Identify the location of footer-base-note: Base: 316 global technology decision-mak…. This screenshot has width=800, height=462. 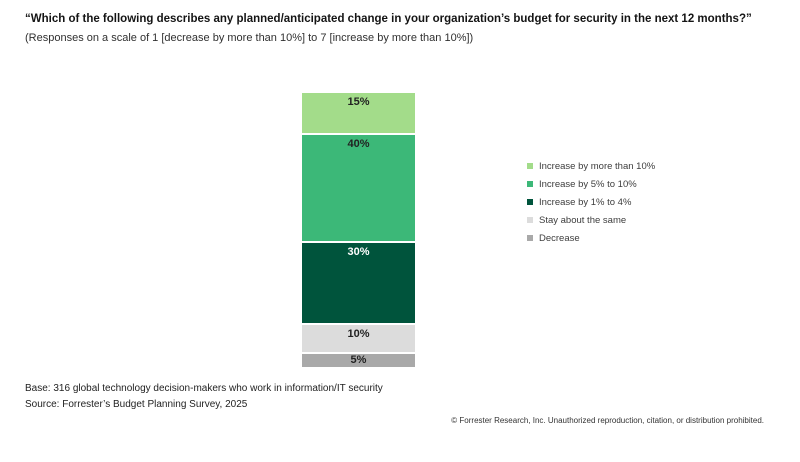
(204, 388).